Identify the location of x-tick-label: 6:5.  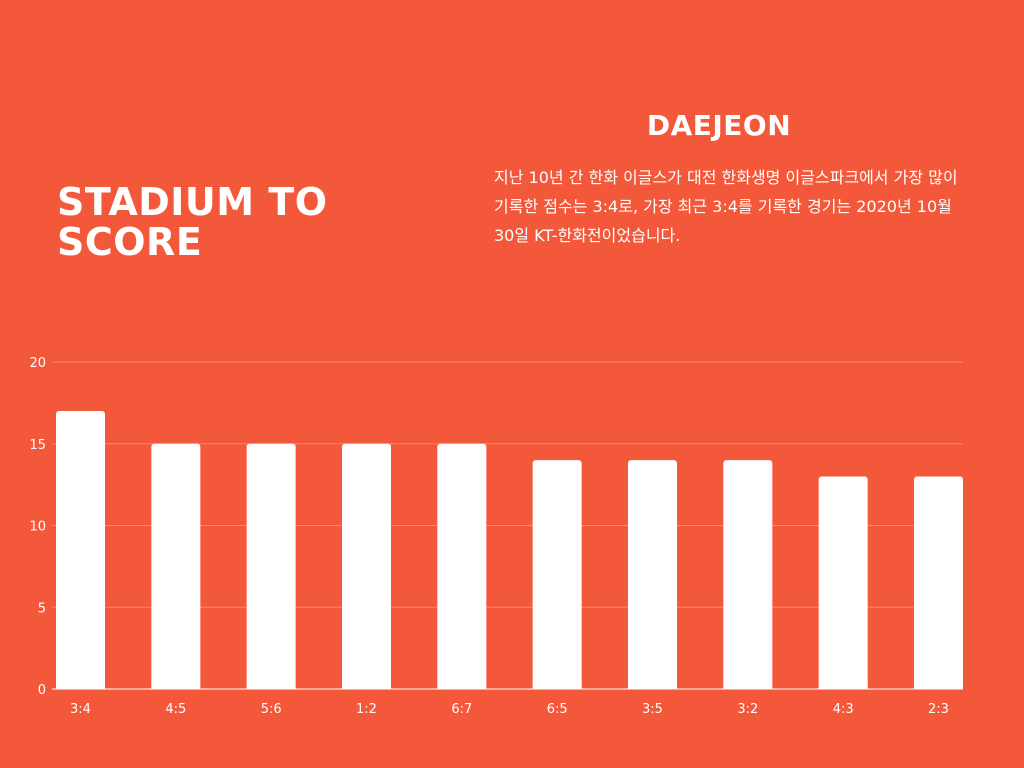
(557, 709).